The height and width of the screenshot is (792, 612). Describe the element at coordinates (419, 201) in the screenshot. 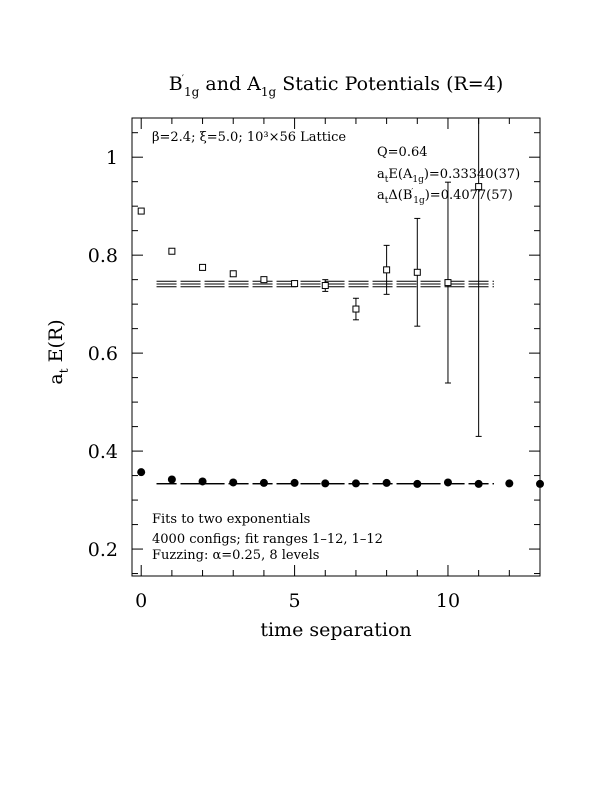

I see `fit-b1g-sub2: 1g` at that location.